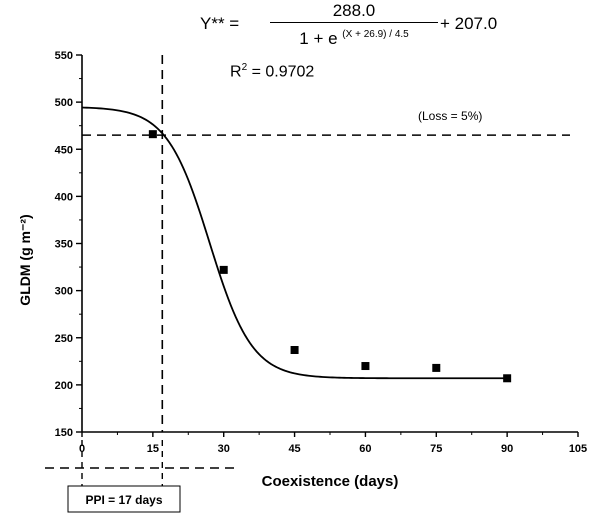 This screenshot has width=600, height=522. What do you see at coordinates (294, 449) in the screenshot?
I see `x-tick-label-45: 45` at bounding box center [294, 449].